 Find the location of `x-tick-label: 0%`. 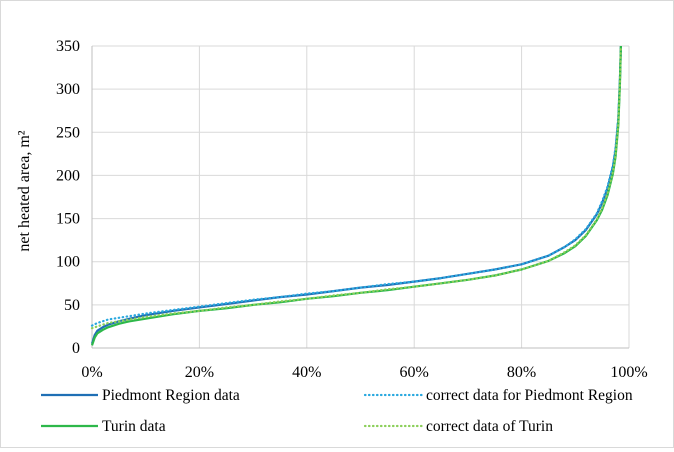

x-tick-label: 0% is located at coordinates (91, 372).